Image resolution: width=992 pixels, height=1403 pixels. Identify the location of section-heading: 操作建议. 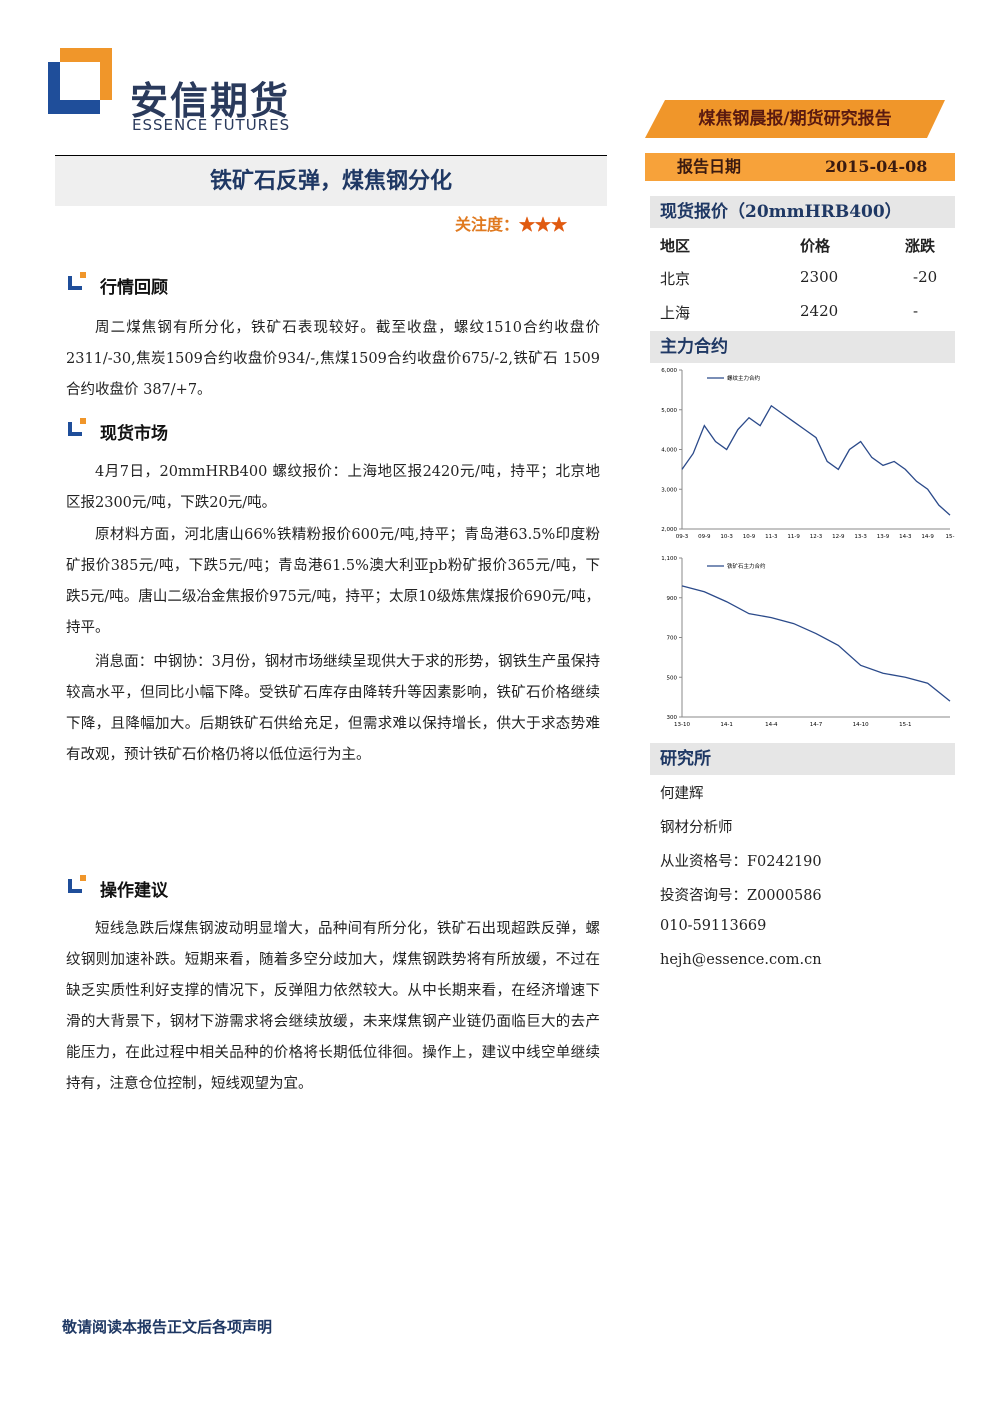
(118, 888).